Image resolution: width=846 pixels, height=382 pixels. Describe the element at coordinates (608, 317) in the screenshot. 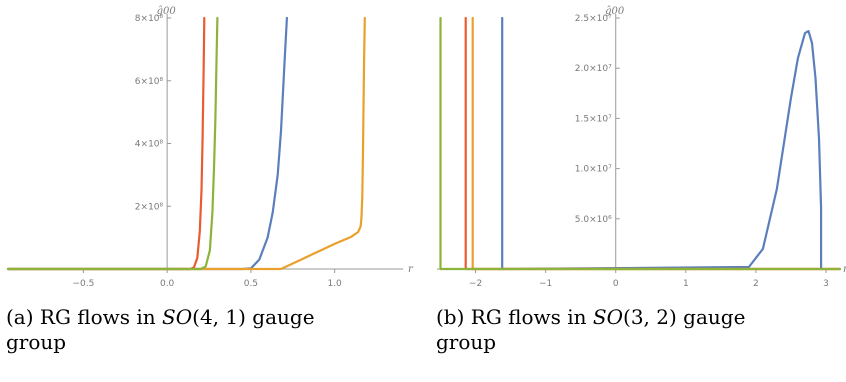

I see `caption-b-math: SO` at that location.